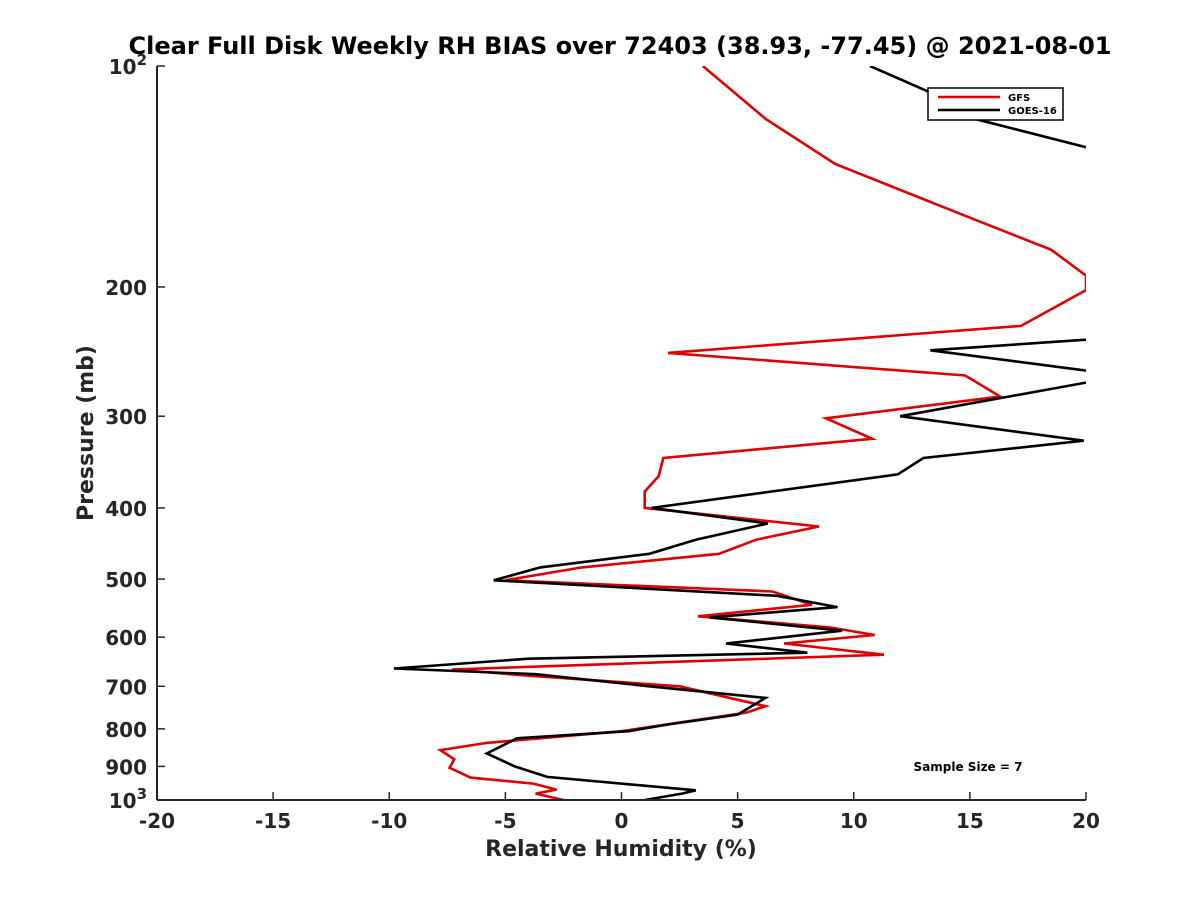  What do you see at coordinates (128, 799) in the screenshot?
I see `y-tick-label: 10³` at bounding box center [128, 799].